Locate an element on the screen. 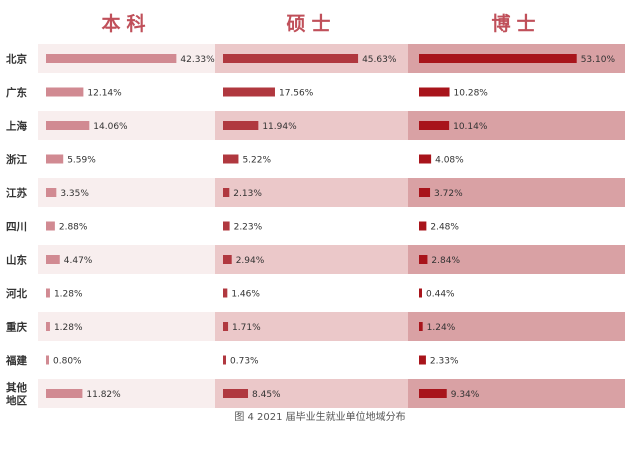 The height and width of the screenshot is (450, 640). row-label-9: 福建 is located at coordinates (16, 360).